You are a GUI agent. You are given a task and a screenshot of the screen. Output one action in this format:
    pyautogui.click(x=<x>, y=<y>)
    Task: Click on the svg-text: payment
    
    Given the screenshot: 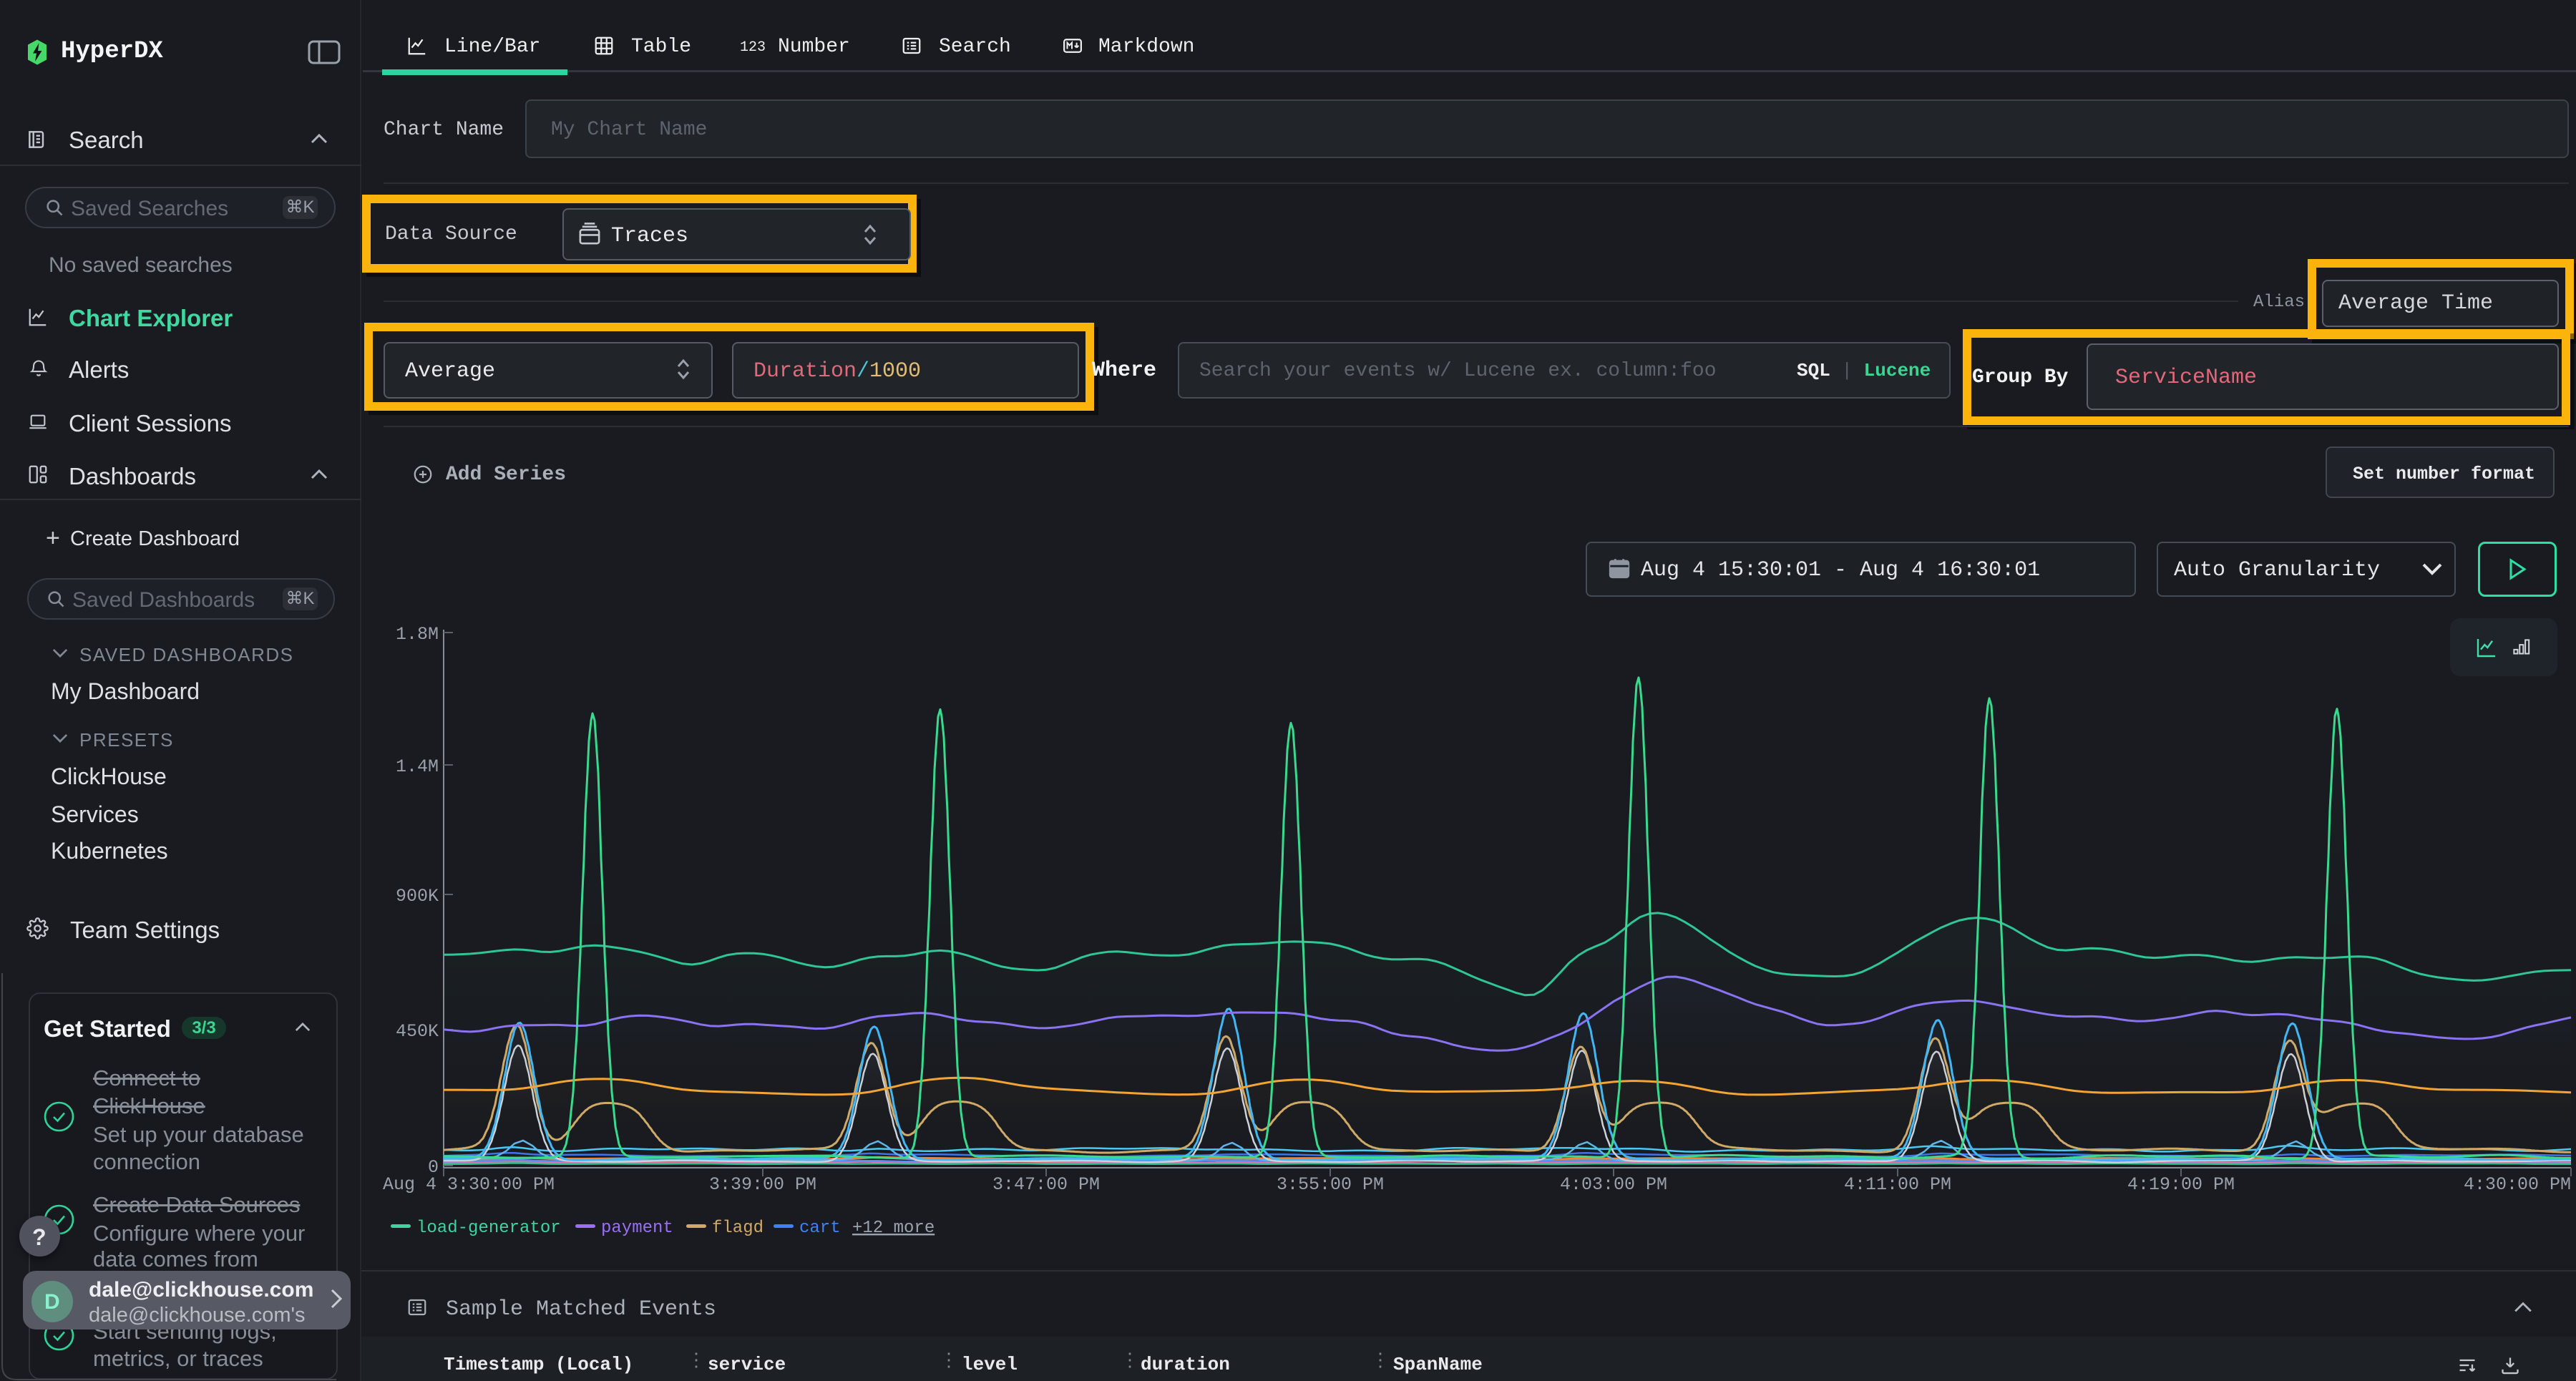 What is the action you would take?
    pyautogui.click(x=637, y=1228)
    